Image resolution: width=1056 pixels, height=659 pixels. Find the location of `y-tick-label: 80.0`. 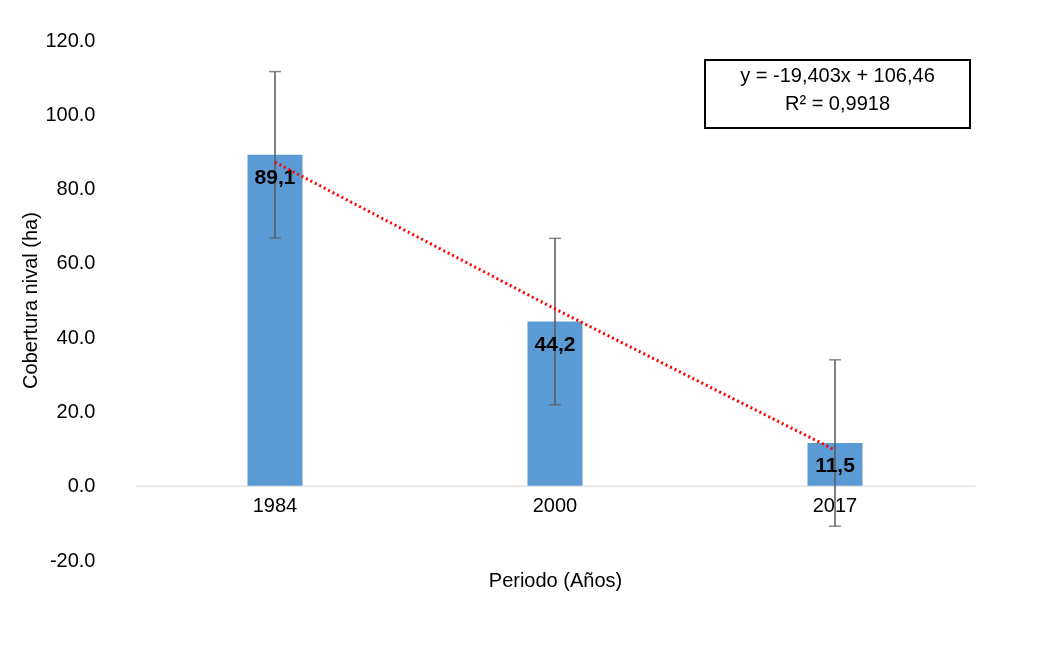

y-tick-label: 80.0 is located at coordinates (76, 188).